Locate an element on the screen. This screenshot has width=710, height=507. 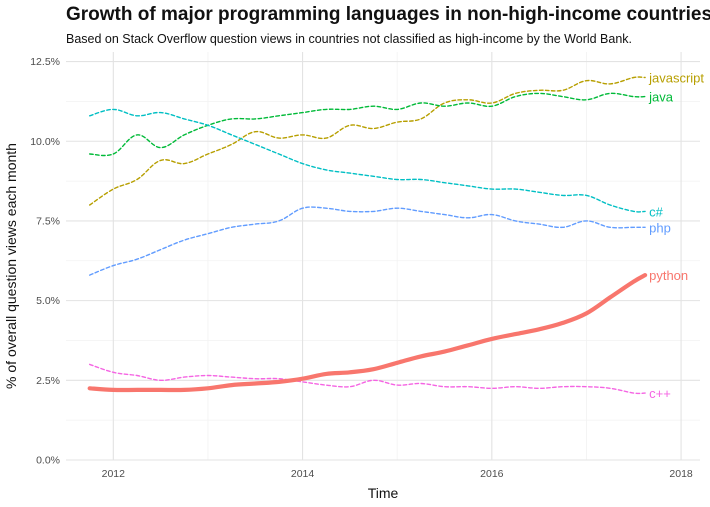
series-line-java is located at coordinates (367, 124).